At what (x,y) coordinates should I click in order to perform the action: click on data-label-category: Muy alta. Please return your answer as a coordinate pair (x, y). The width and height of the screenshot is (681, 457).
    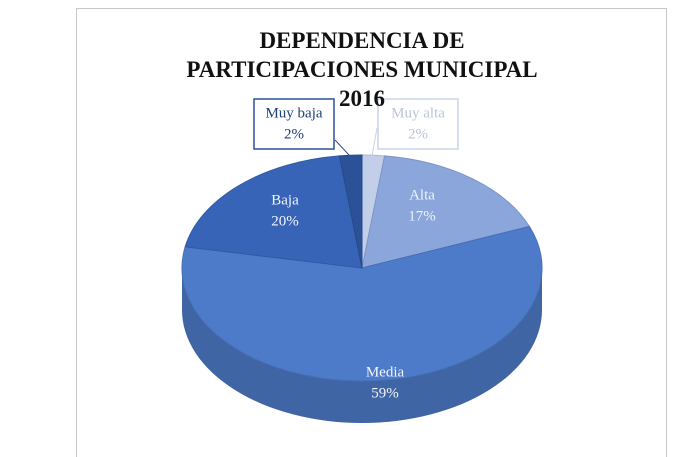
    Looking at the image, I should click on (418, 113).